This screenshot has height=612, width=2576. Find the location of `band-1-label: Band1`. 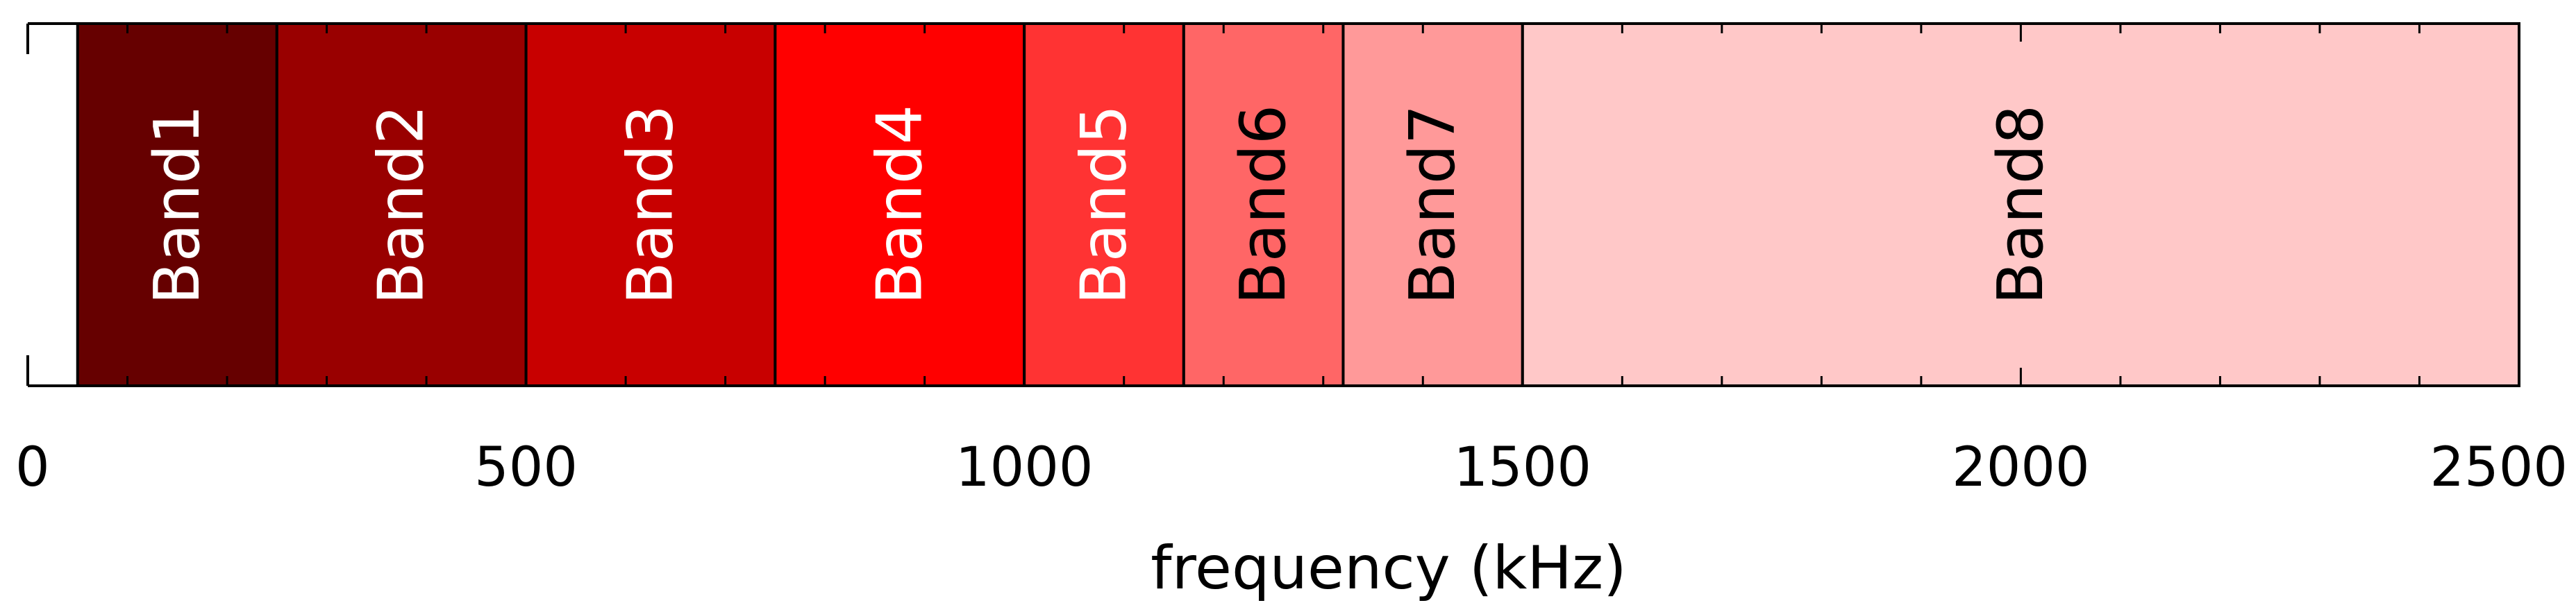

band-1-label: Band1 is located at coordinates (177, 205).